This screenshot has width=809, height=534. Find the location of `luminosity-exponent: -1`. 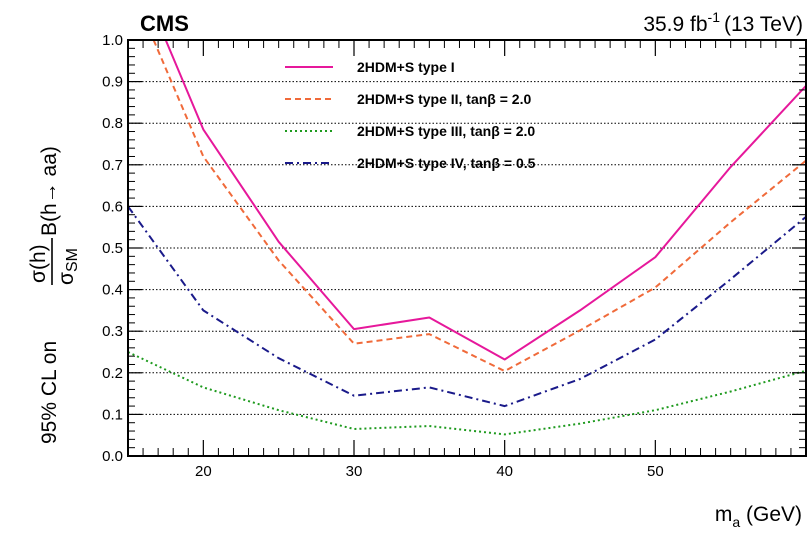

luminosity-exponent: -1 is located at coordinates (714, 17).